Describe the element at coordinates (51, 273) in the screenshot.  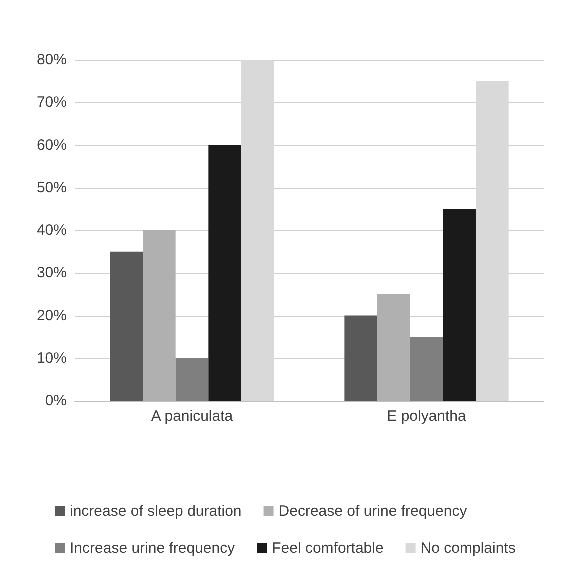
I see `y-tick-label: 30%` at that location.